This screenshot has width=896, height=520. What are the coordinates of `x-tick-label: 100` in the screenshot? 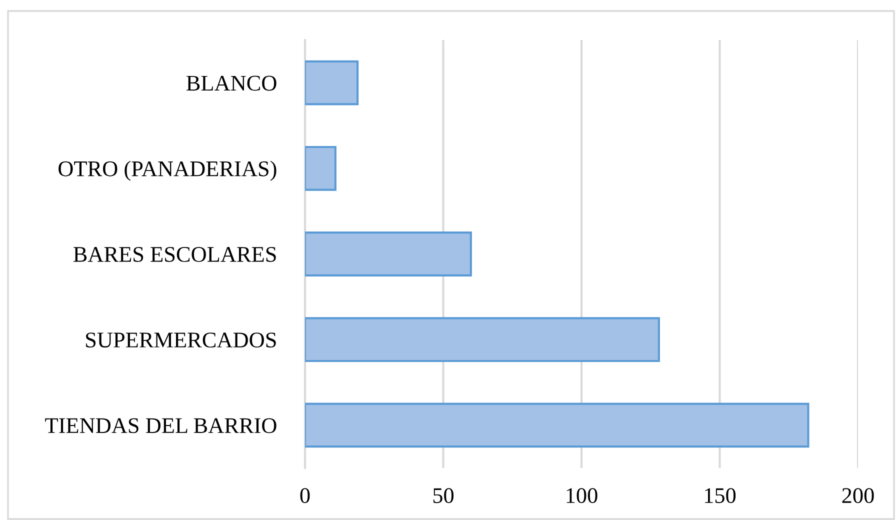 It's located at (582, 496).